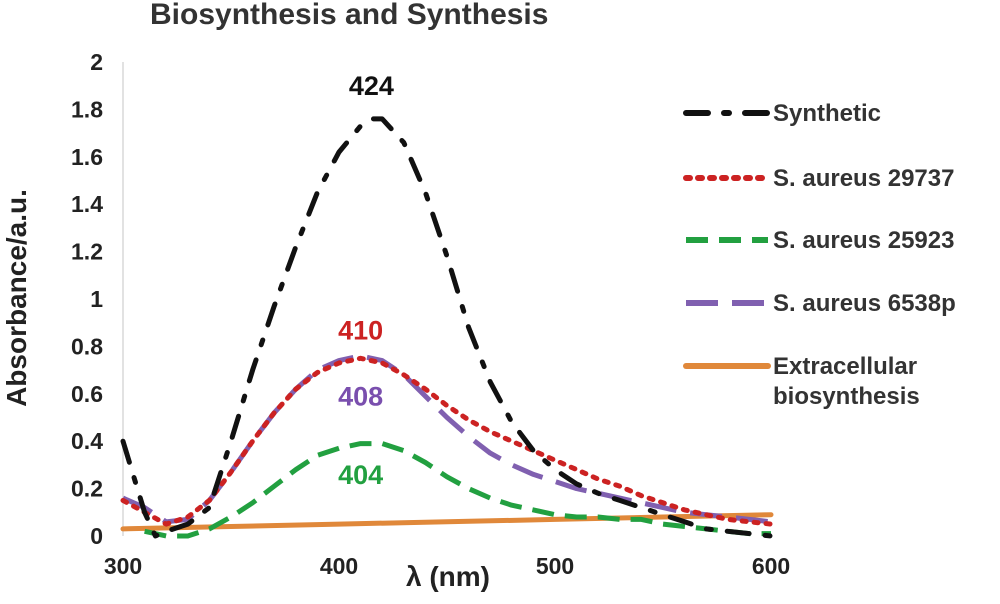 This screenshot has width=1000, height=604. I want to click on y-tick-label: 0.6, so click(87, 394).